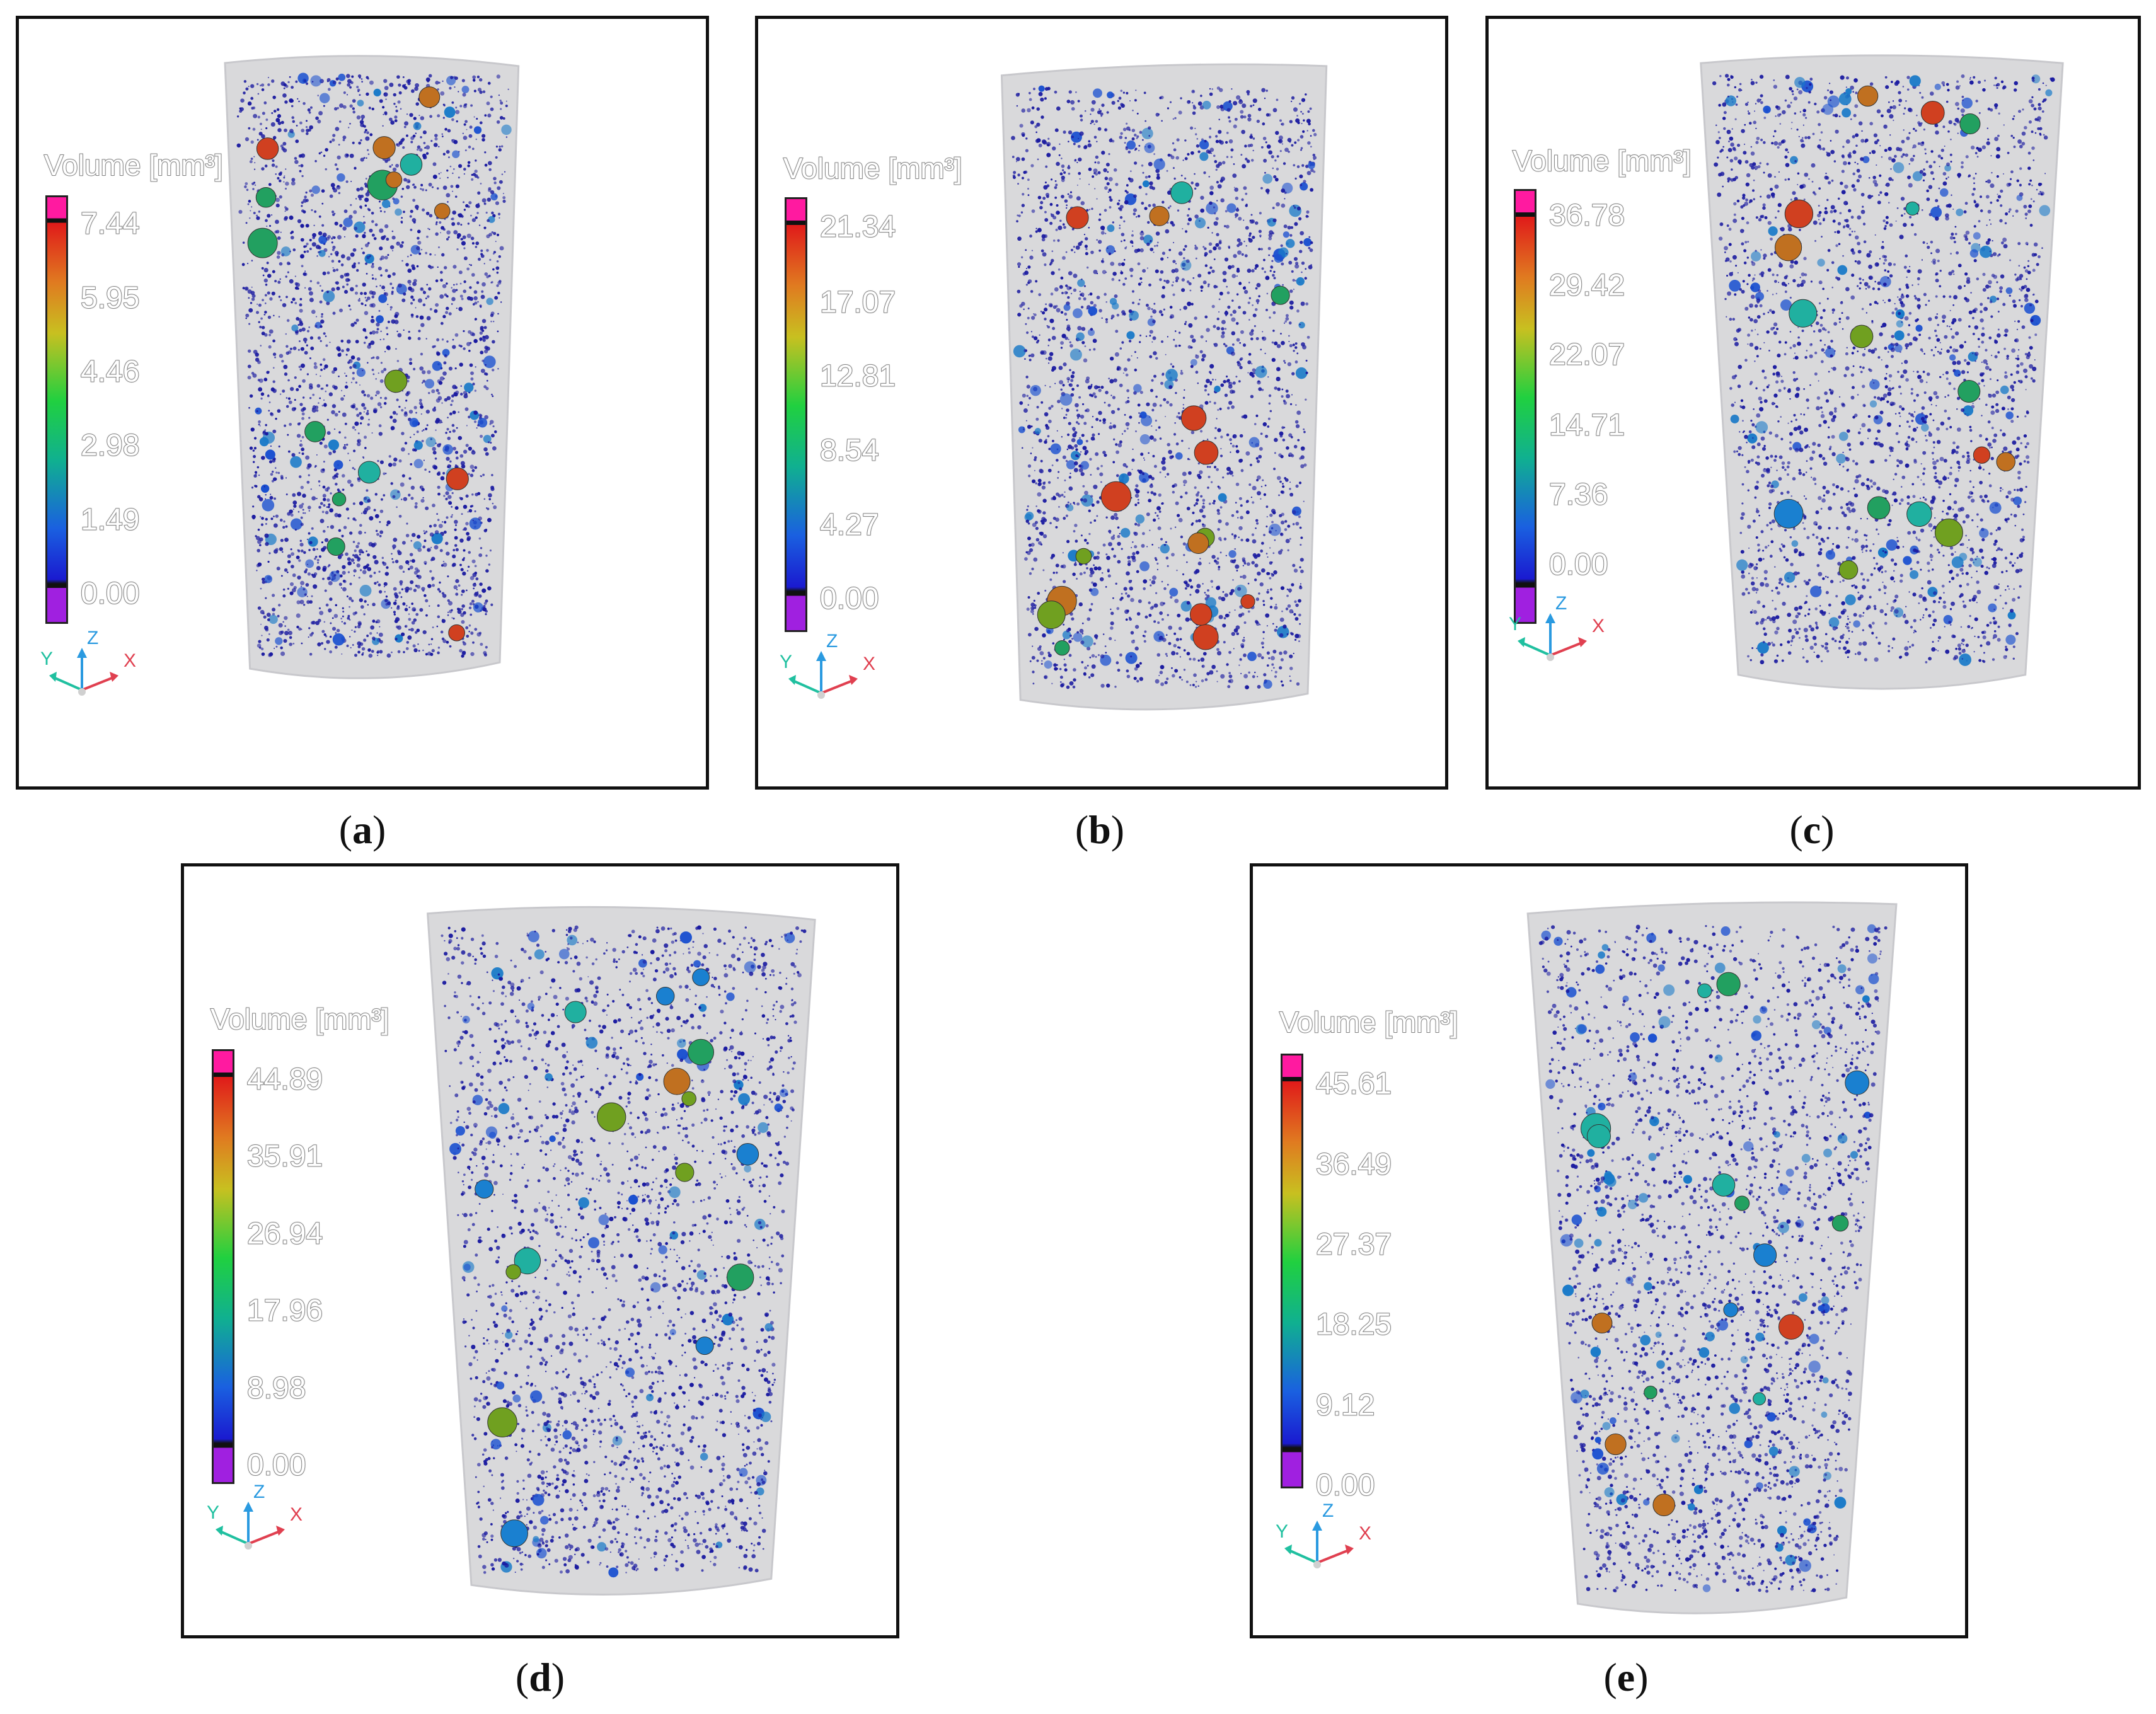  What do you see at coordinates (796, 414) in the screenshot?
I see `colorbar-b` at bounding box center [796, 414].